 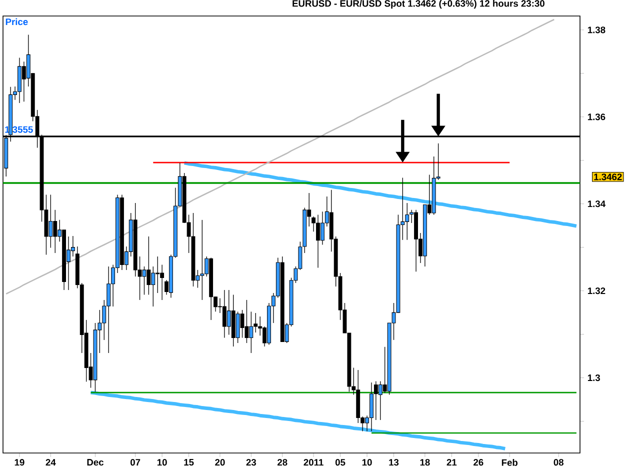 I want to click on y-tick-label: 1.38, so click(x=597, y=30).